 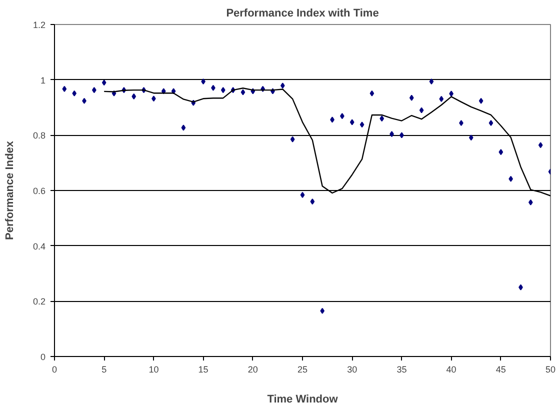 What do you see at coordinates (302, 369) in the screenshot?
I see `x-tick-label: 25` at bounding box center [302, 369].